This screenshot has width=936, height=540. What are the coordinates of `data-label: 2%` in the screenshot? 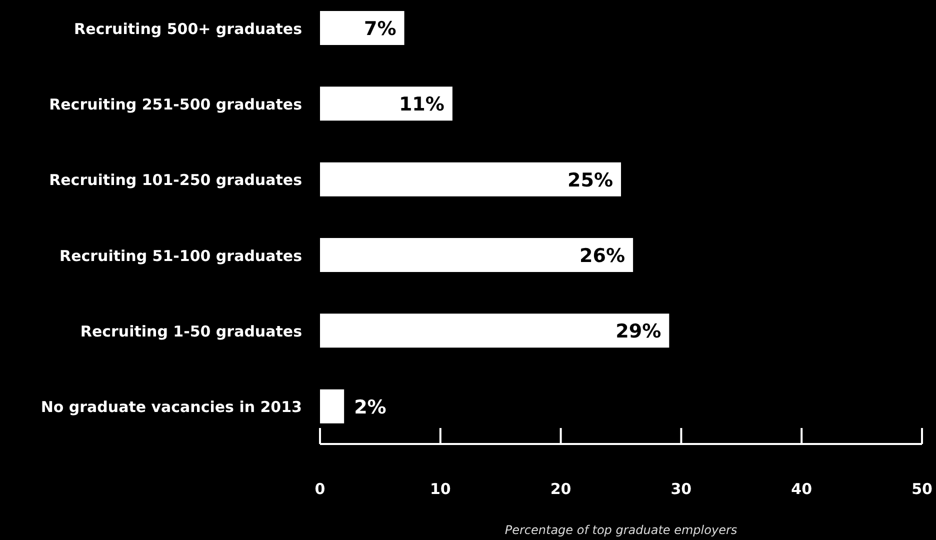 It's located at (370, 407).